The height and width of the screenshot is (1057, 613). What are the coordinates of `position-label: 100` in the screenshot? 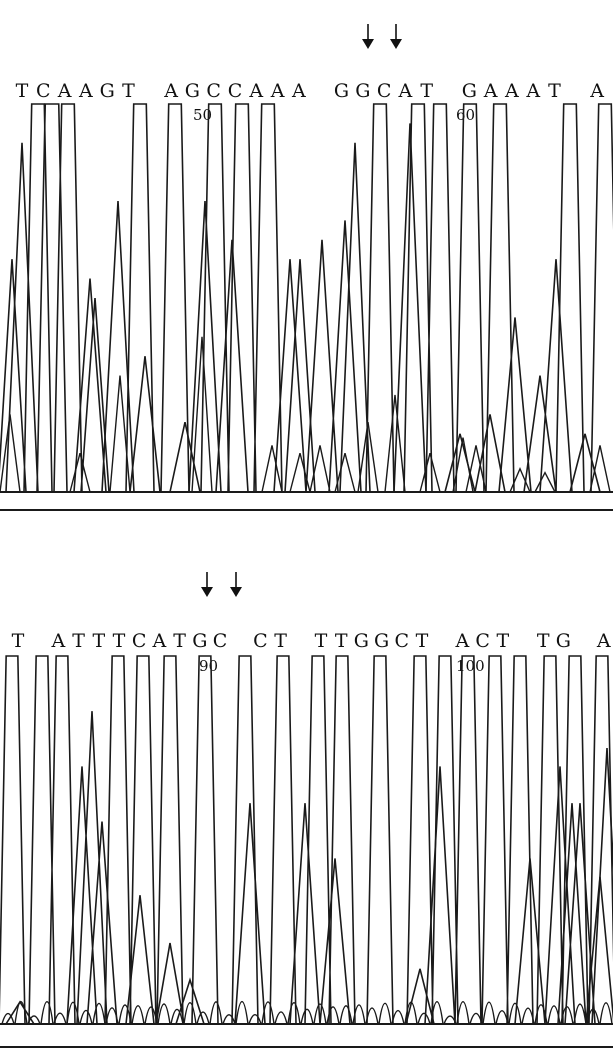 It's located at (470, 666).